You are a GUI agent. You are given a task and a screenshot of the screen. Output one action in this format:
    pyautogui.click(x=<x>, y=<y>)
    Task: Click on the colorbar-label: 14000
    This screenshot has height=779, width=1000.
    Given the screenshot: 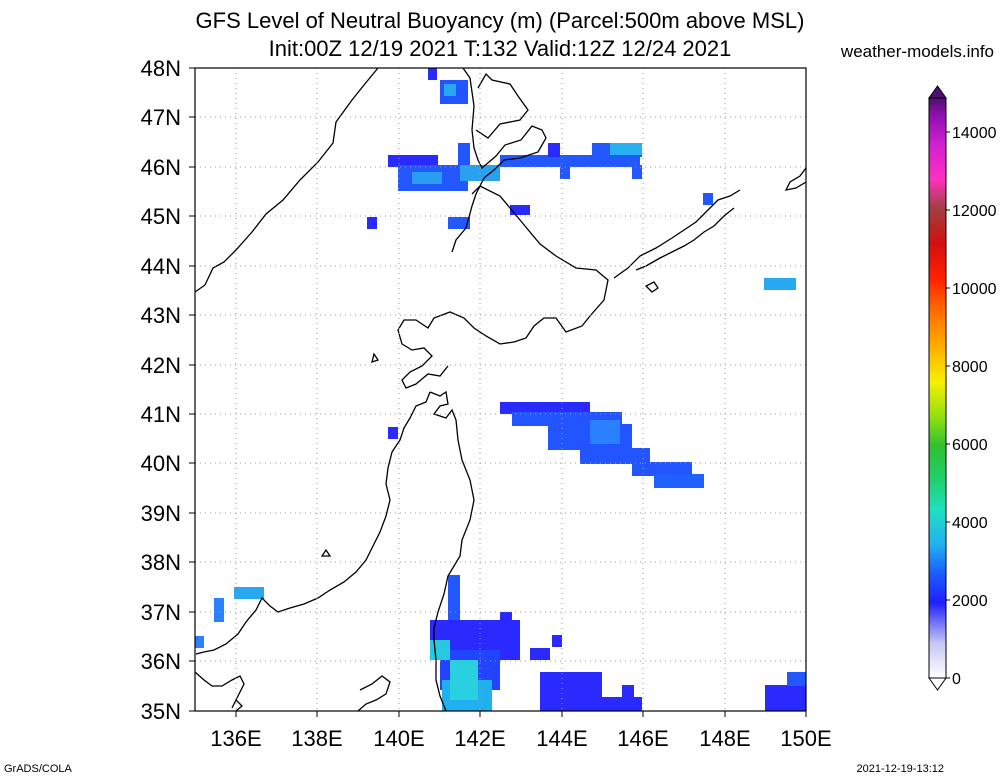 What is the action you would take?
    pyautogui.click(x=974, y=133)
    